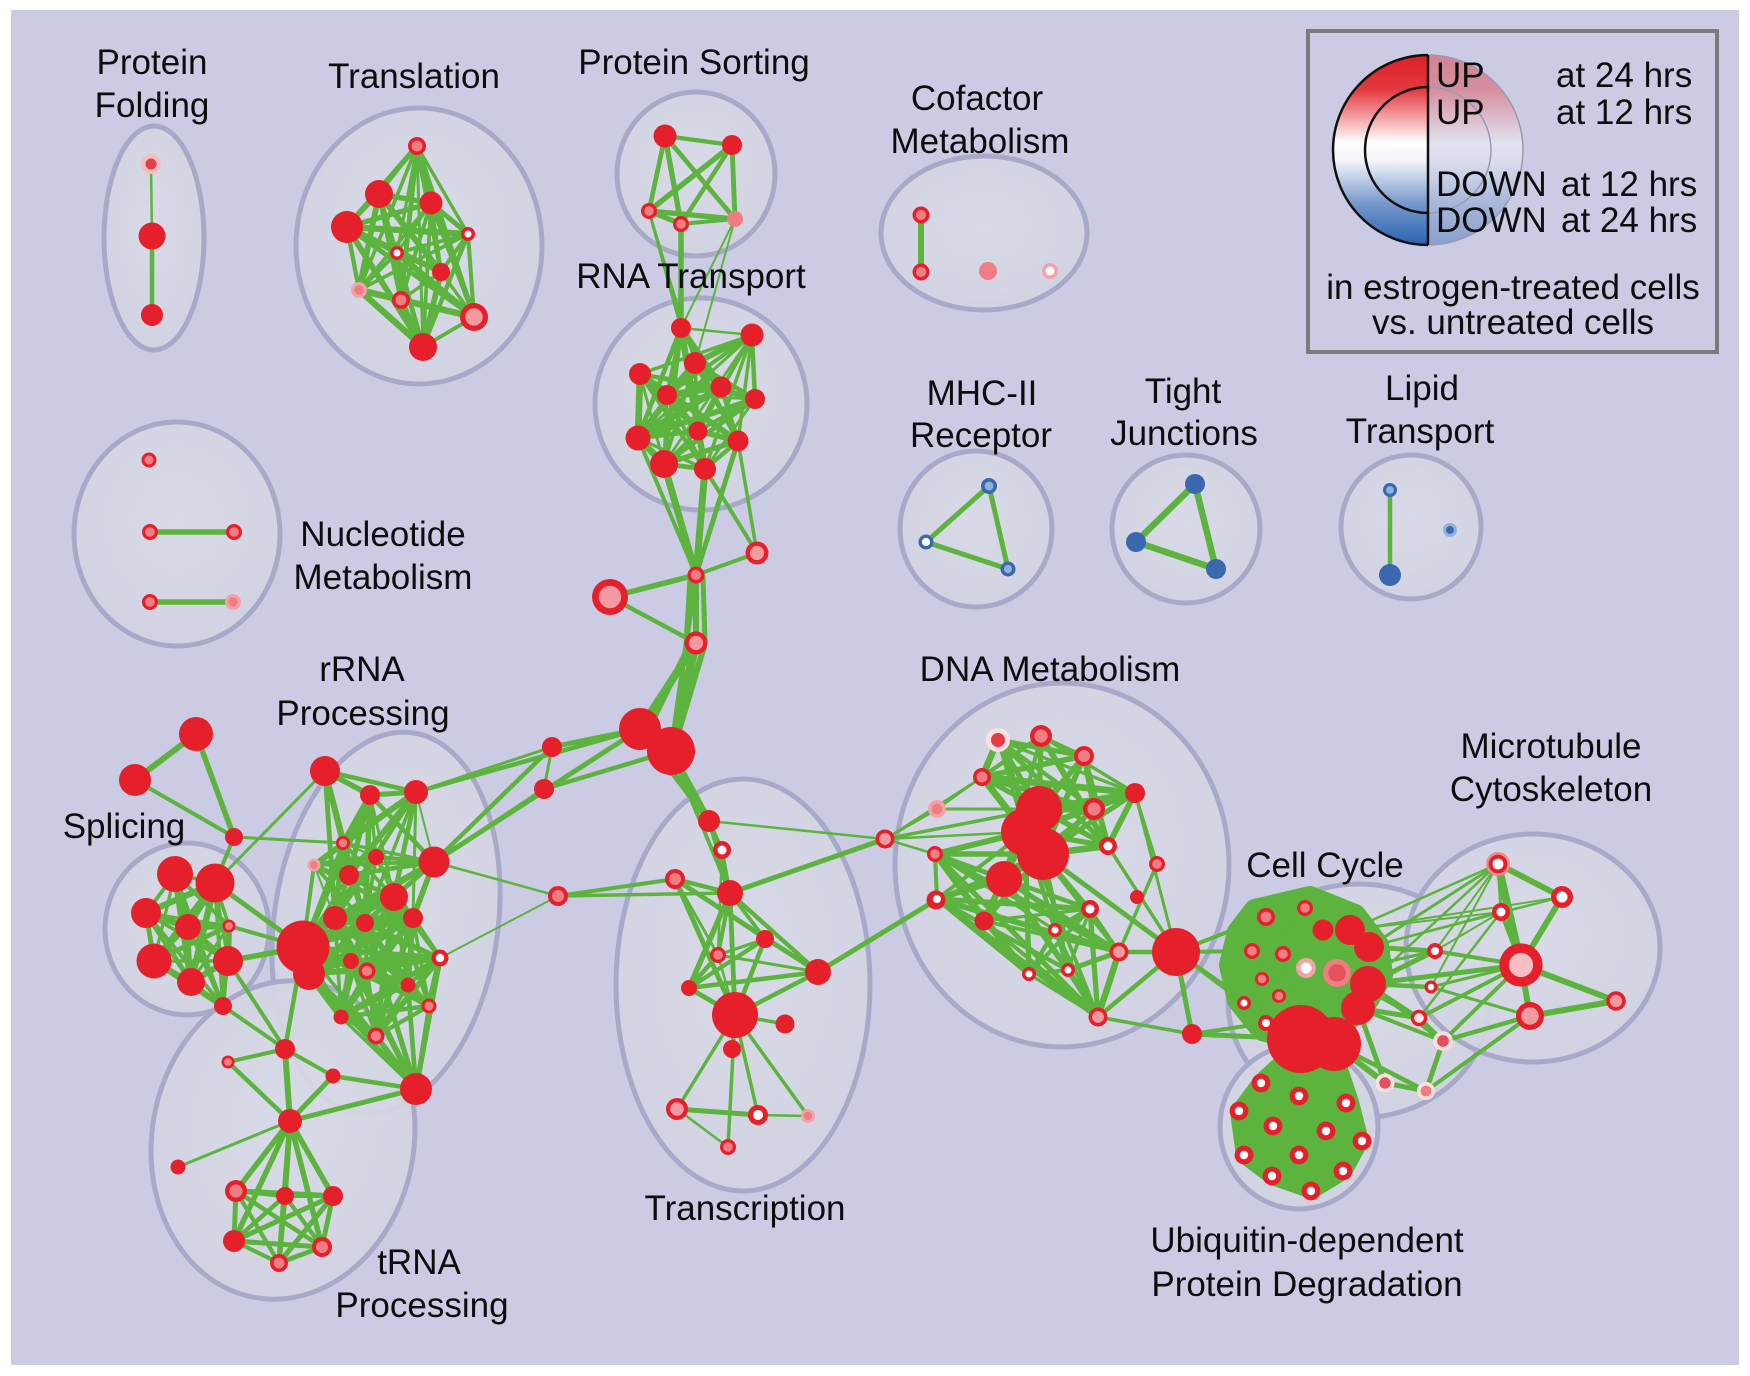  I want to click on svg-text: Folding, so click(152, 105).